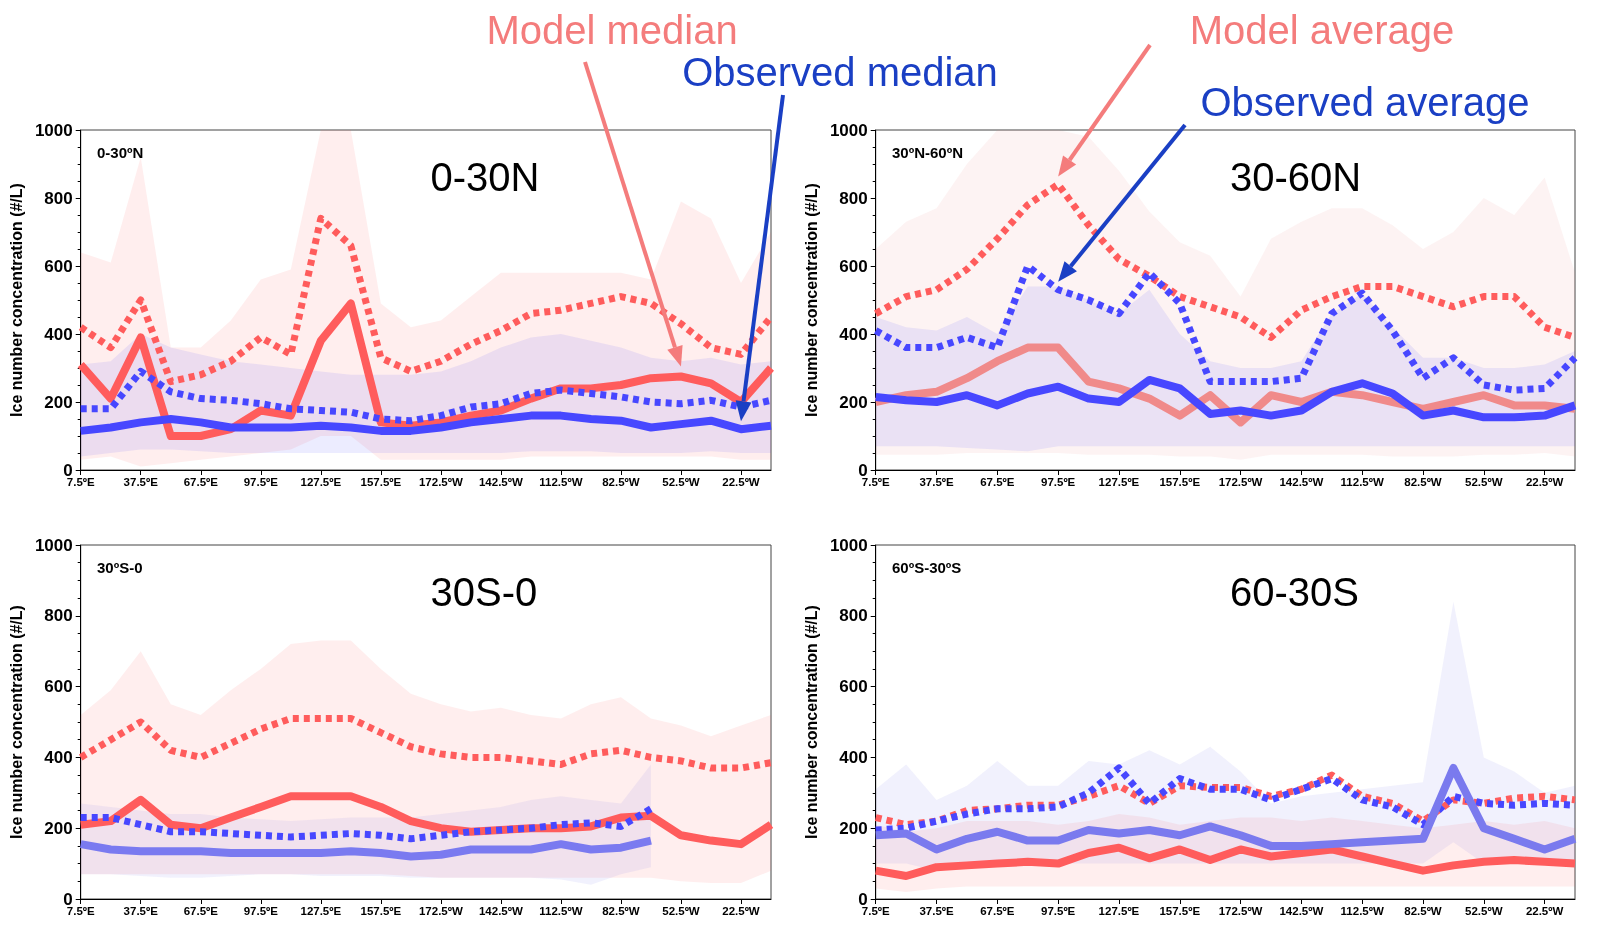 The height and width of the screenshot is (939, 1599). I want to click on text: 30ºS-0, so click(120, 567).